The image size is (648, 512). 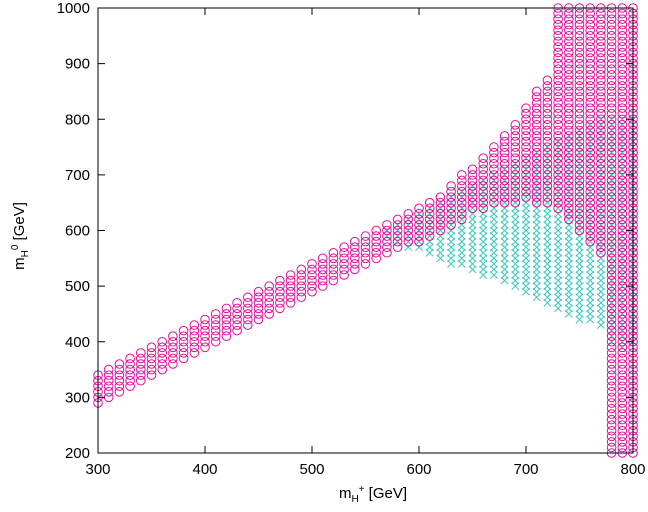 What do you see at coordinates (204, 469) in the screenshot?
I see `x-tick-label: 400` at bounding box center [204, 469].